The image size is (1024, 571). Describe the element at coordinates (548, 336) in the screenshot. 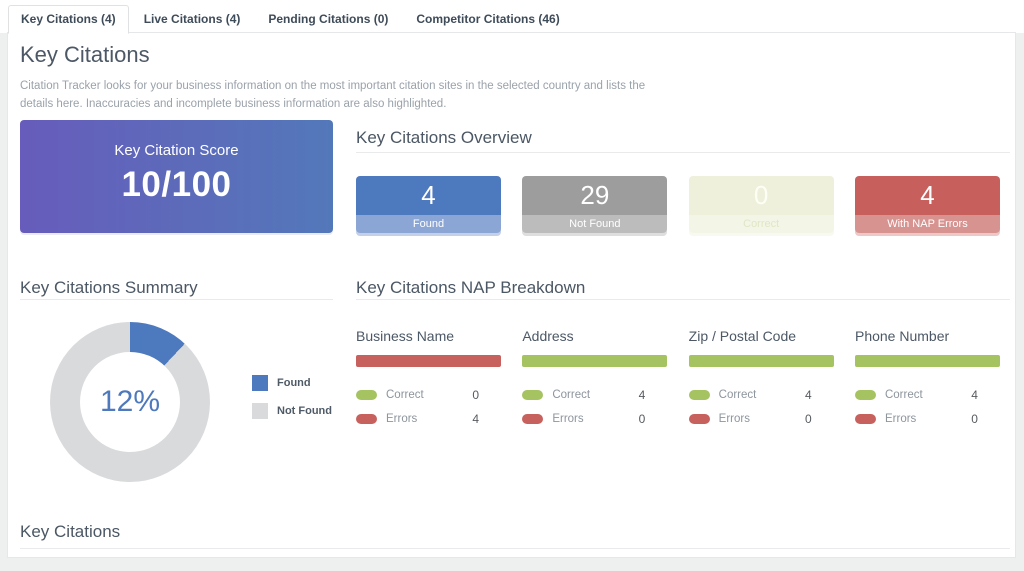

I see `nap-column-title: Address` at that location.